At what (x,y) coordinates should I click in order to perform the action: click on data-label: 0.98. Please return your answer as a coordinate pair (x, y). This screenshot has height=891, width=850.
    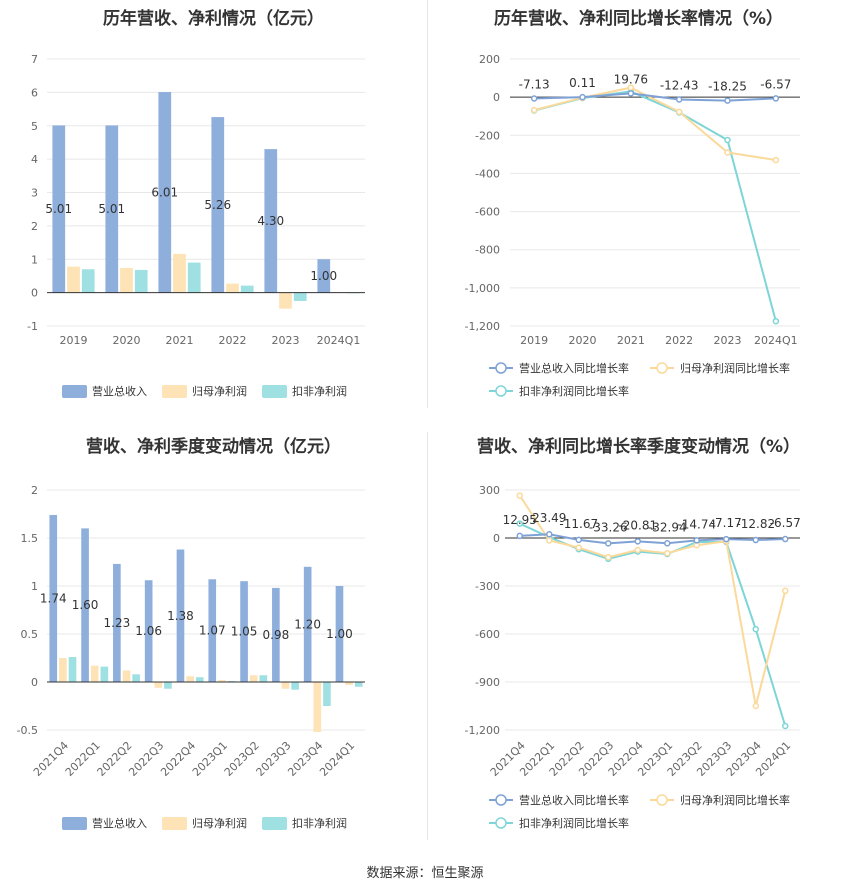
    Looking at the image, I should click on (276, 635).